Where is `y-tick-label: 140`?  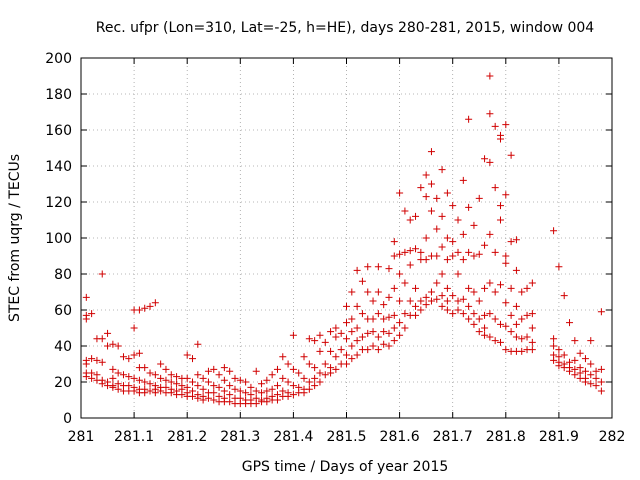
y-tick-label: 140 is located at coordinates (58, 167).